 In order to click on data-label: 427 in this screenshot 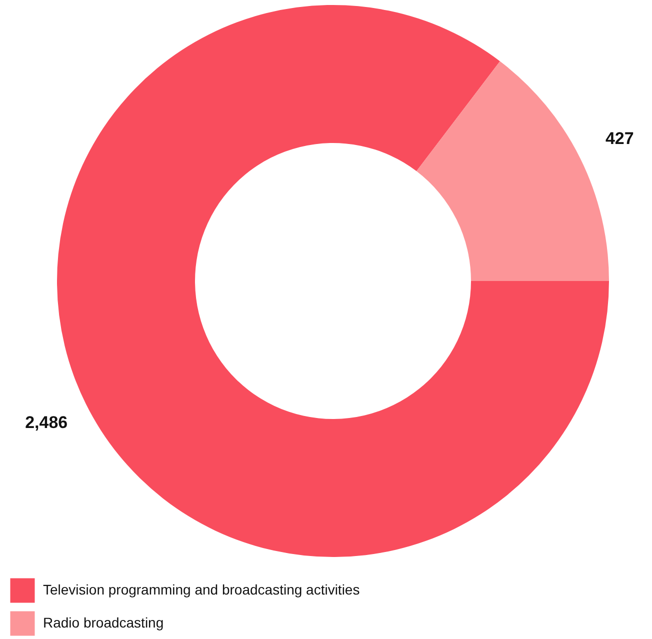, I will do `click(619, 138)`.